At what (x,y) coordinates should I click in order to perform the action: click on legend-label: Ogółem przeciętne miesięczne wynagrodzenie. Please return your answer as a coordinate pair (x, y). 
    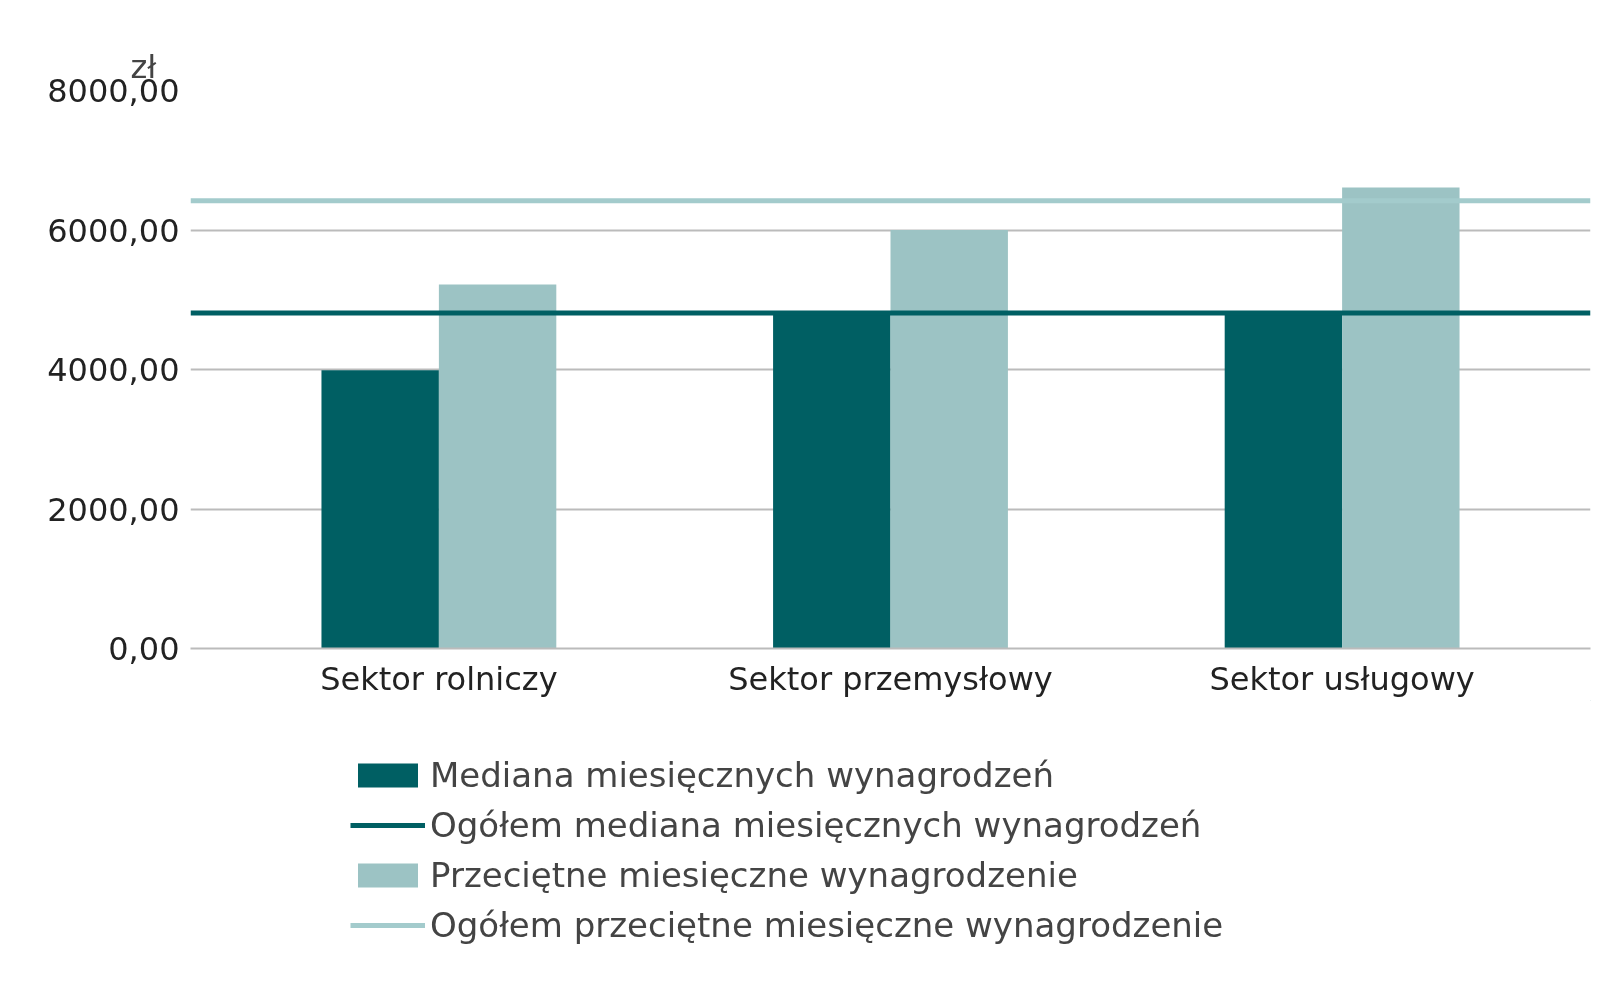
    Looking at the image, I should click on (827, 925).